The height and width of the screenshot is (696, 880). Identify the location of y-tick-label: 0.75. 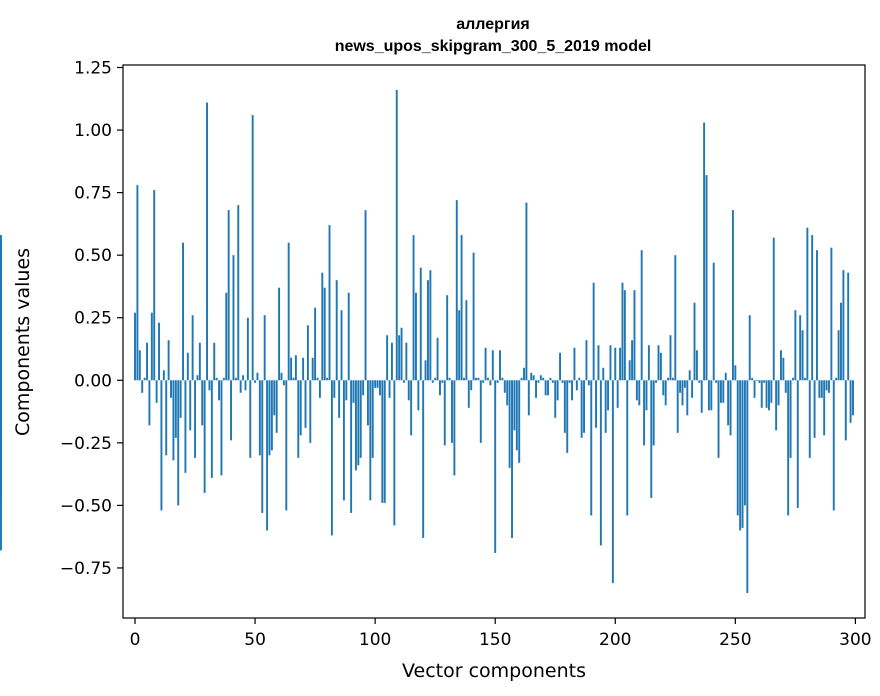
(93, 194).